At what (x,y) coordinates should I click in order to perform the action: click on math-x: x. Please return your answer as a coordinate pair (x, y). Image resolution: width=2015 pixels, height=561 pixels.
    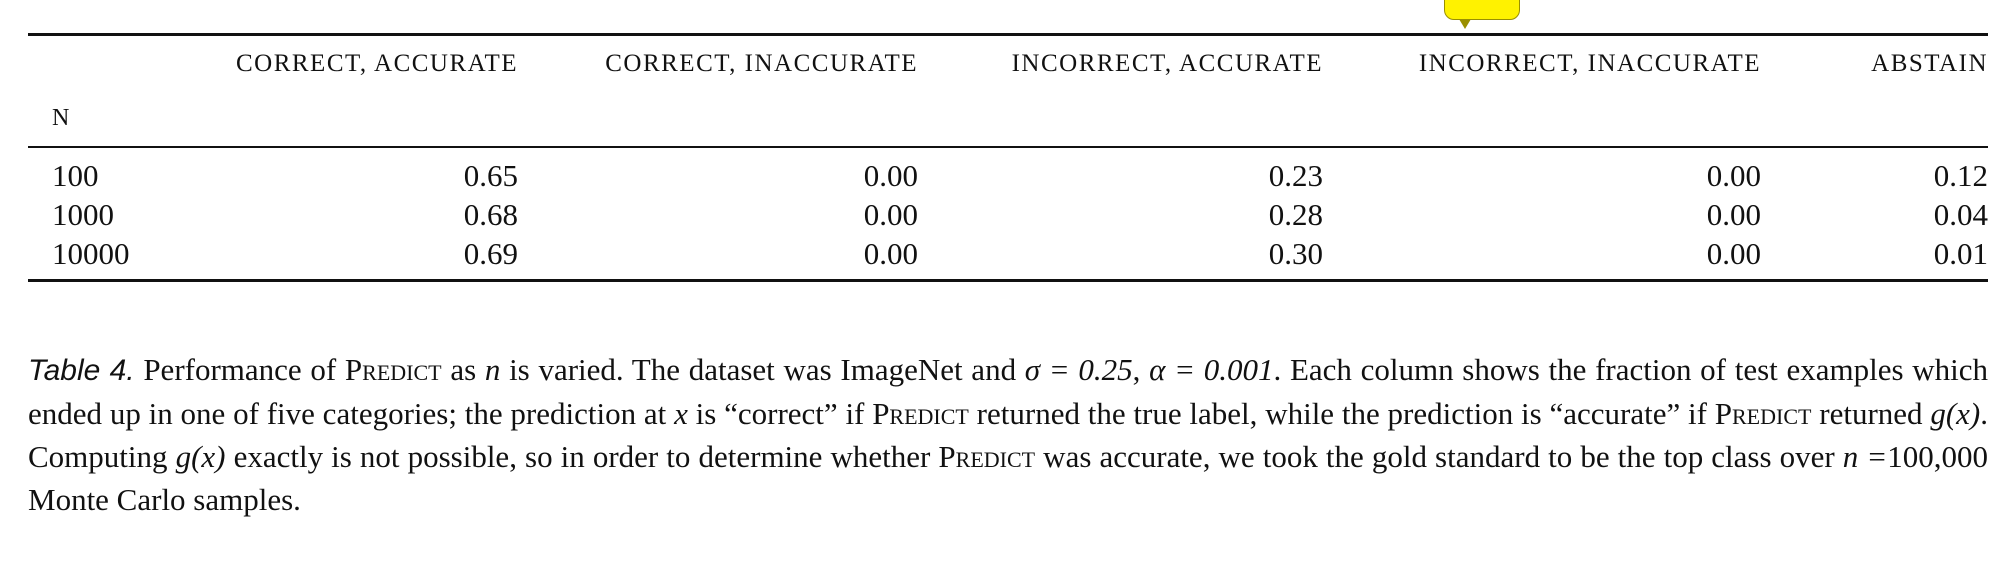
    Looking at the image, I should click on (681, 413).